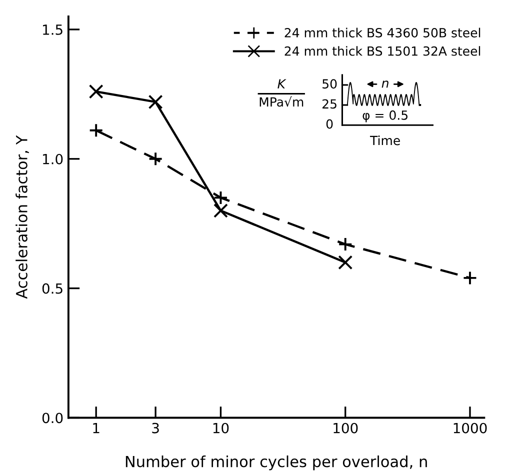  Describe the element at coordinates (329, 104) in the screenshot. I see `annotation: 25` at that location.